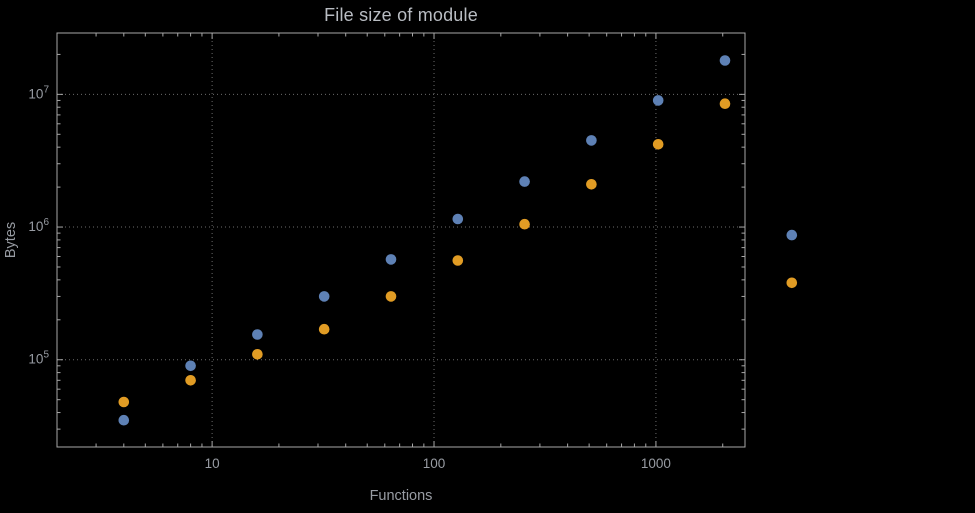 This screenshot has height=513, width=975. What do you see at coordinates (434, 463) in the screenshot?
I see `x-tick-label: 100` at bounding box center [434, 463].